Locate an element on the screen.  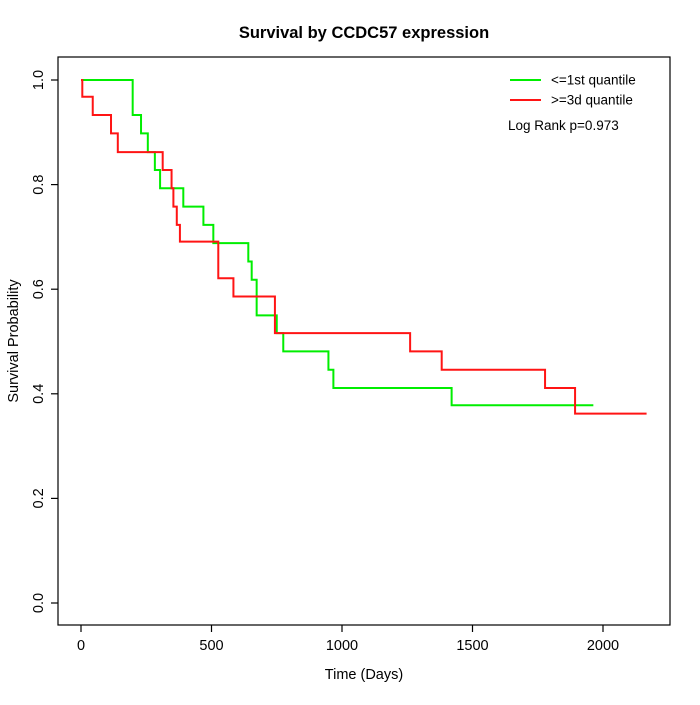
x-tick-label: 1000 is located at coordinates (342, 646).